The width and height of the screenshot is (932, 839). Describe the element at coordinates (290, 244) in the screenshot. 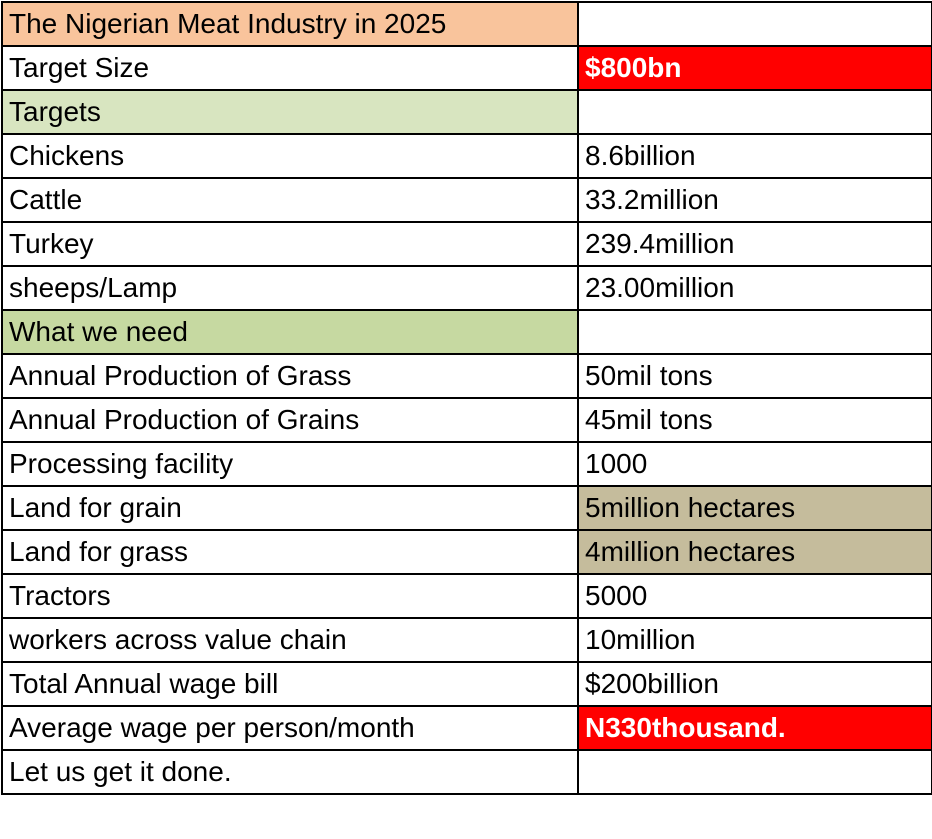

I see `label-cell: Turkey` at that location.